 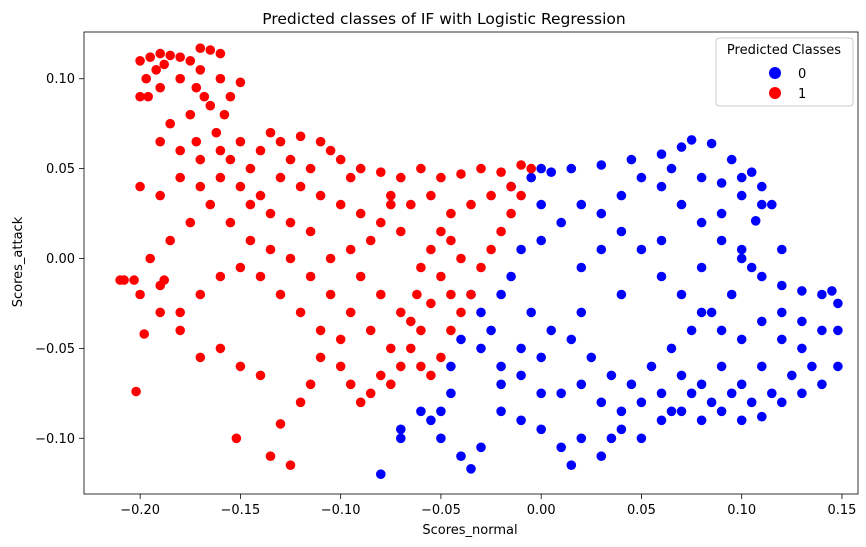 What do you see at coordinates (741, 510) in the screenshot?
I see `x-tick-label: 0.10` at bounding box center [741, 510].